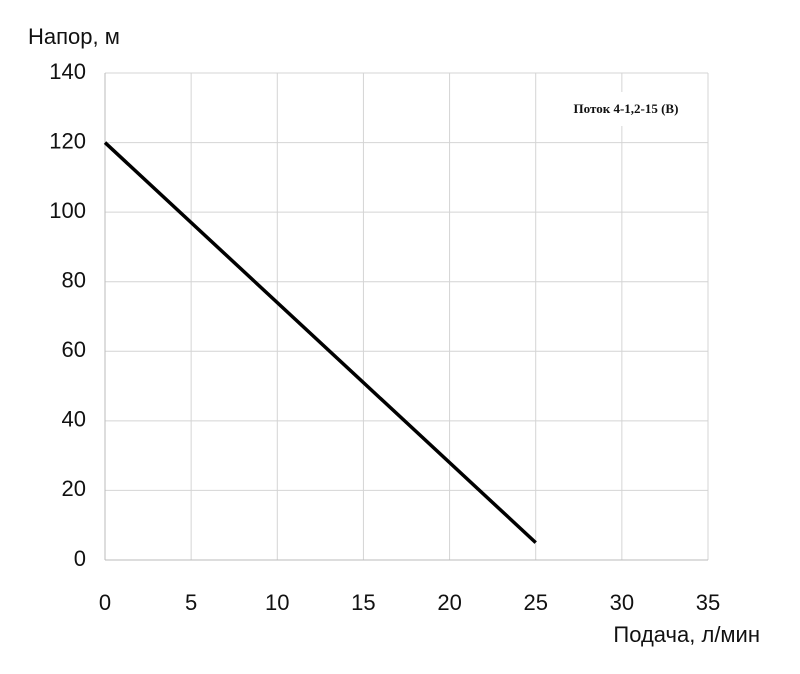 This screenshot has width=800, height=674. What do you see at coordinates (277, 602) in the screenshot?
I see `x-tick-label: 10` at bounding box center [277, 602].